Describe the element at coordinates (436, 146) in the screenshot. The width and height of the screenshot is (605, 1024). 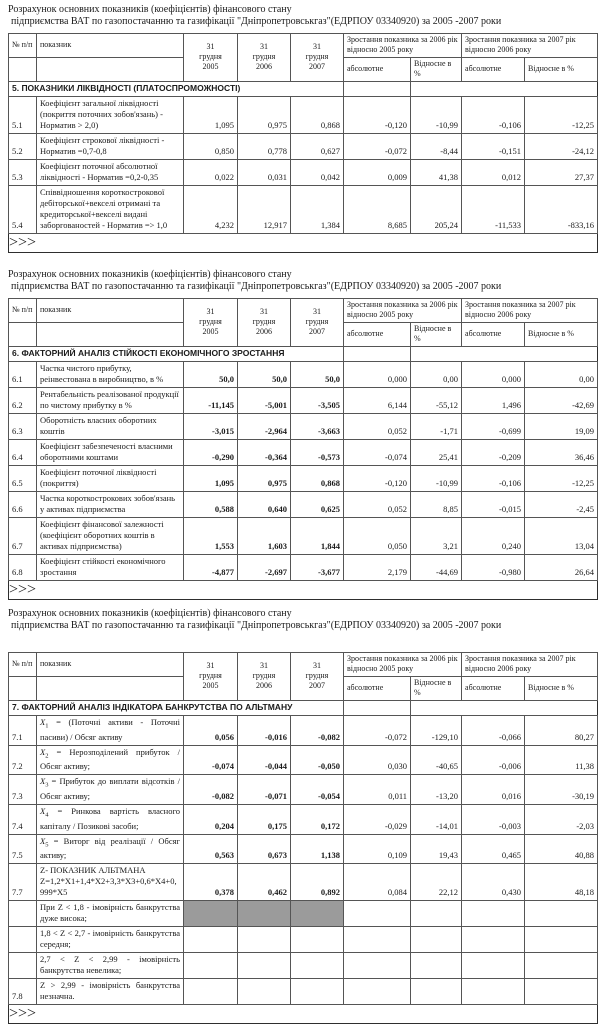
I see `growth-value-cell: -8,44` at that location.